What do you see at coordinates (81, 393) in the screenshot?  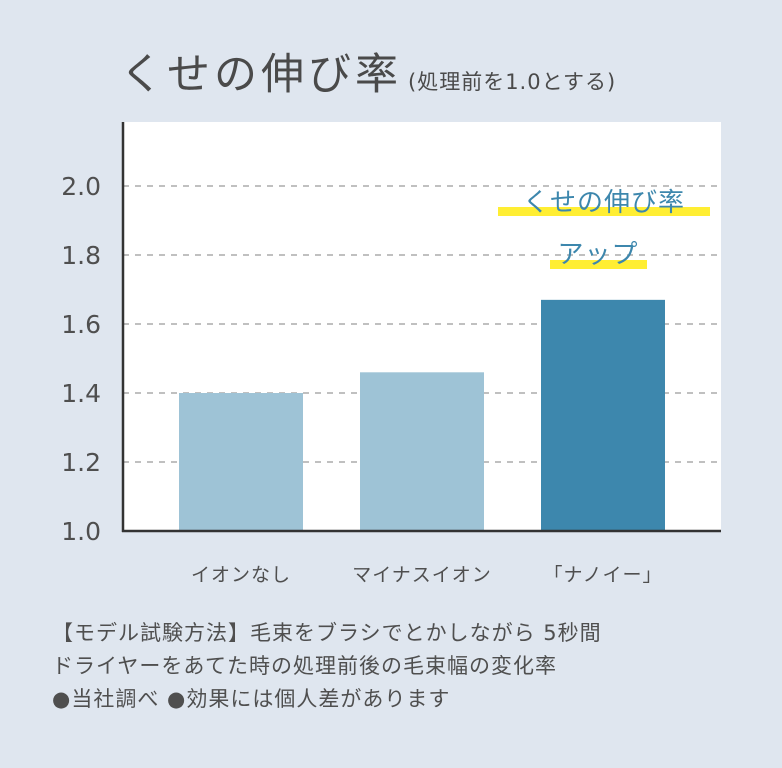 I see `y-tick-label: 1.4` at bounding box center [81, 393].